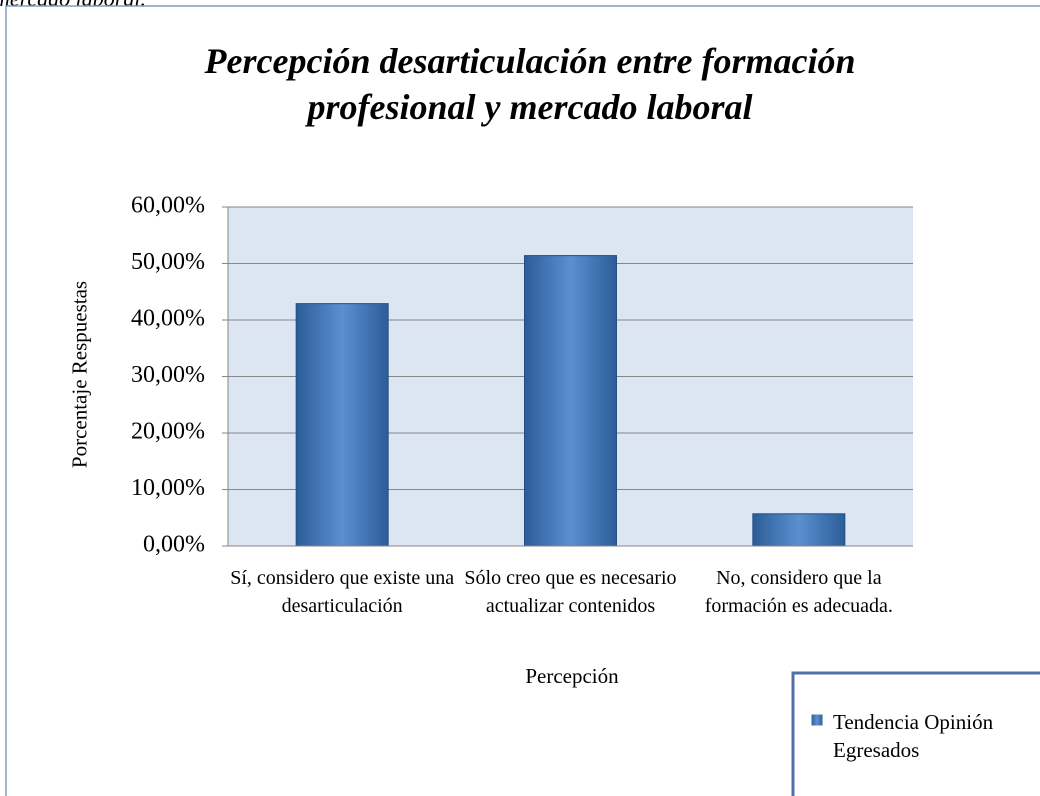  What do you see at coordinates (817, 720) in the screenshot?
I see `legend-swatch` at bounding box center [817, 720].